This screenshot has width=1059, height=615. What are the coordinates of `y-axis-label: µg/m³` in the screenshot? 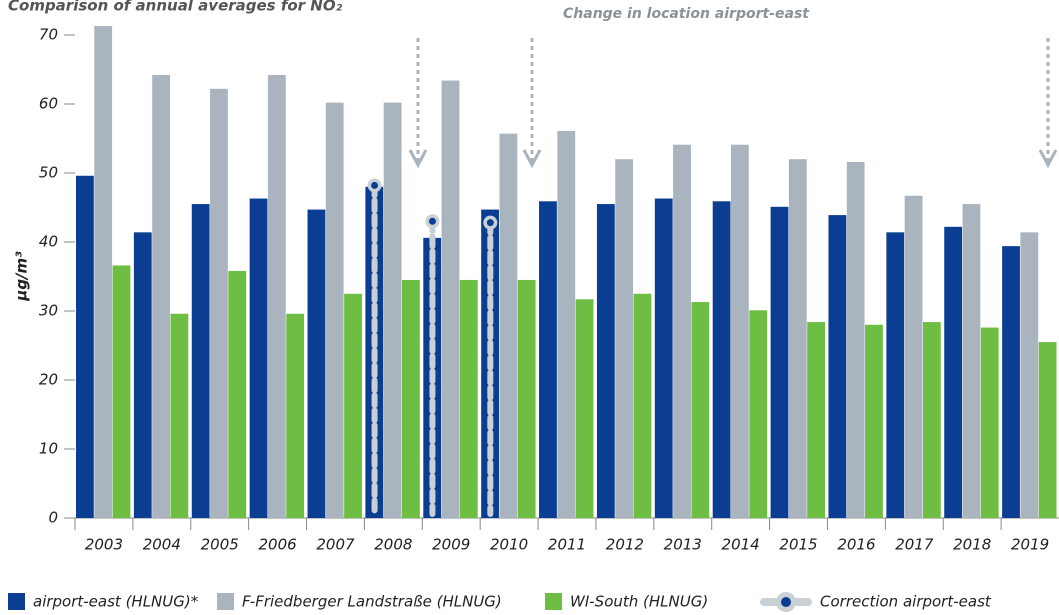 It's located at (22, 276).